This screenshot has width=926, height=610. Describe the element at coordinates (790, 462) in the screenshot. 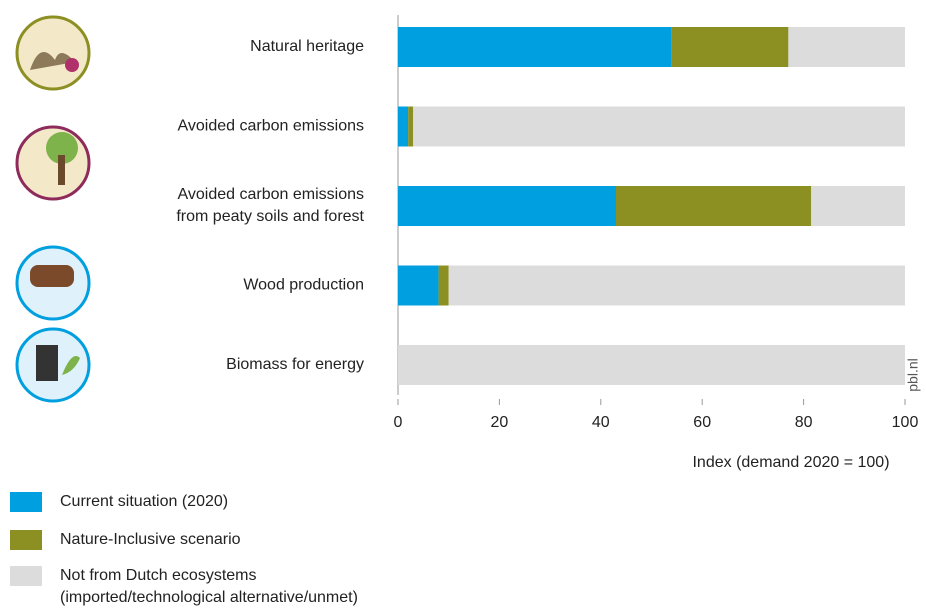

I see `x-axis-label: Index (demand 2020 = 100)` at that location.